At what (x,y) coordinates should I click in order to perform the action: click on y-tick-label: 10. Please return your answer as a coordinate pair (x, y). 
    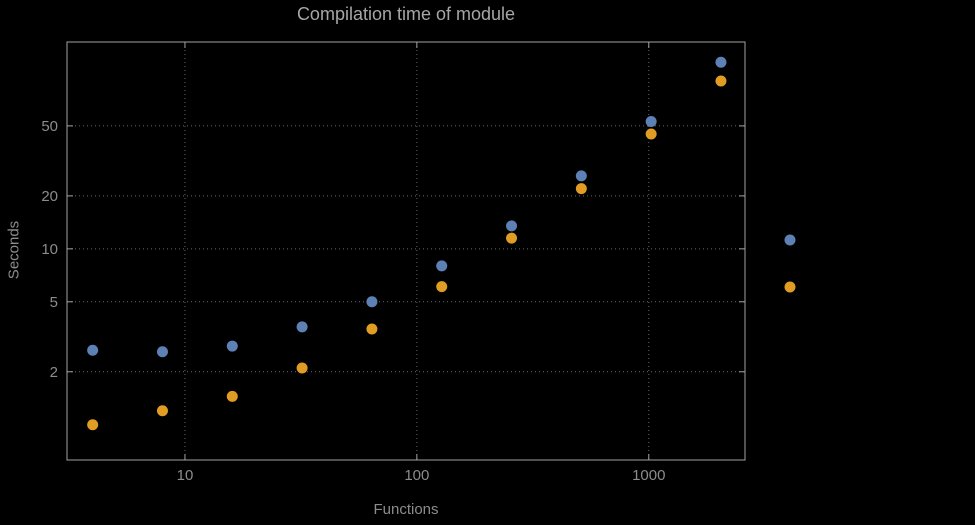
    Looking at the image, I should click on (49, 249).